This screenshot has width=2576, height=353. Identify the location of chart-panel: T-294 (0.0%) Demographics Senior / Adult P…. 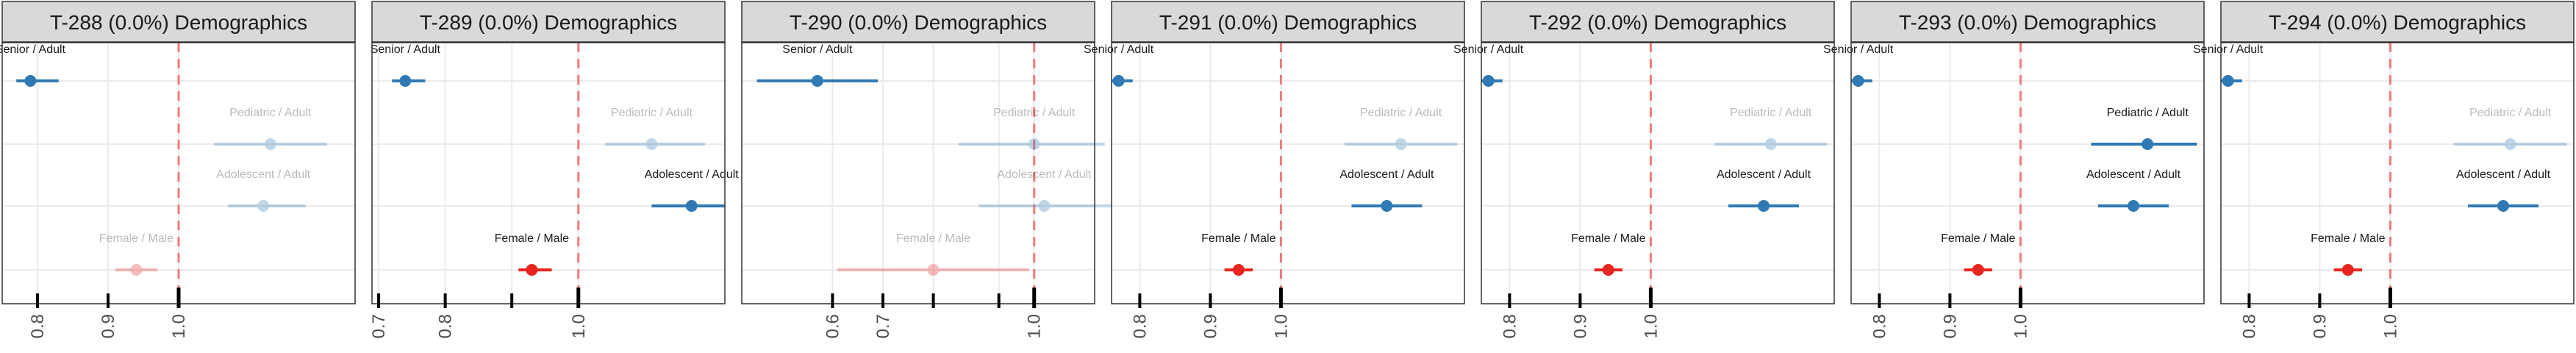
(2384, 169).